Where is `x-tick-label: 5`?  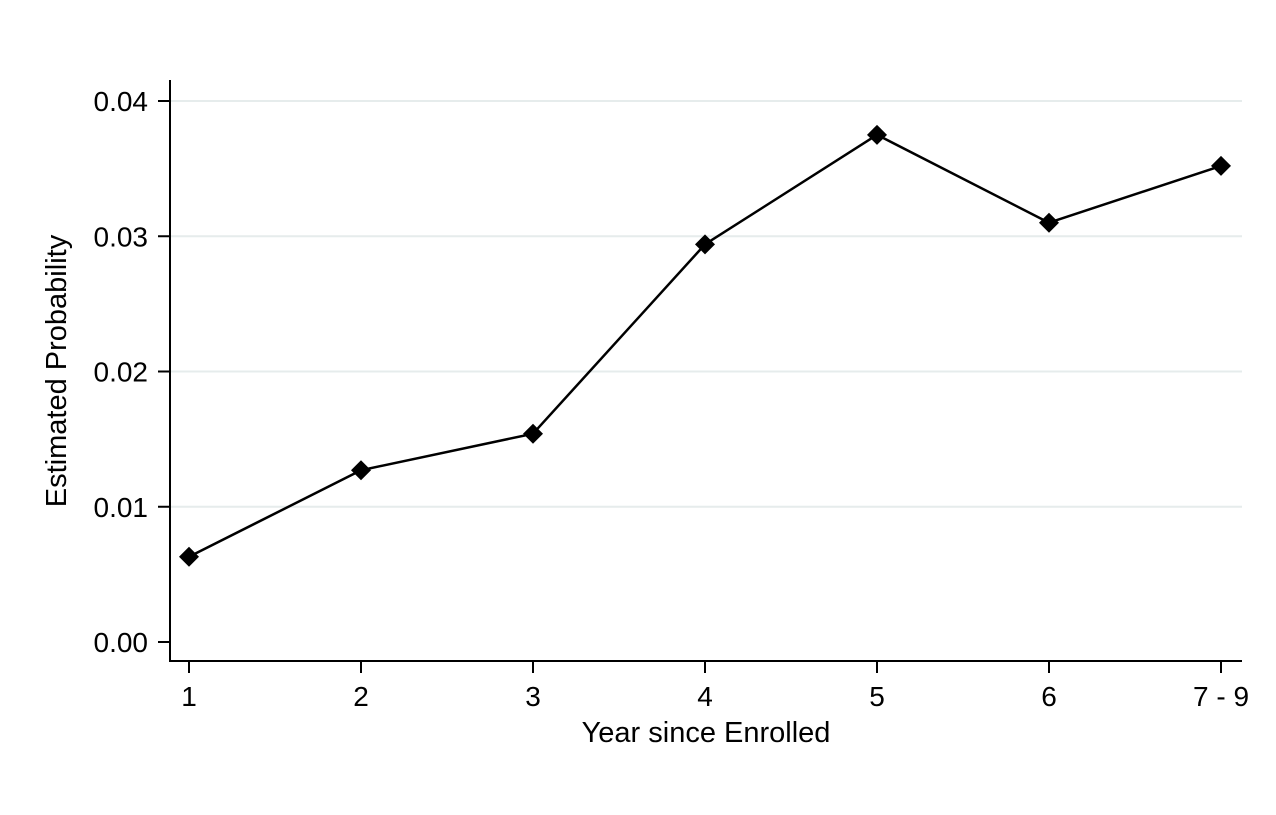
x-tick-label: 5 is located at coordinates (877, 696).